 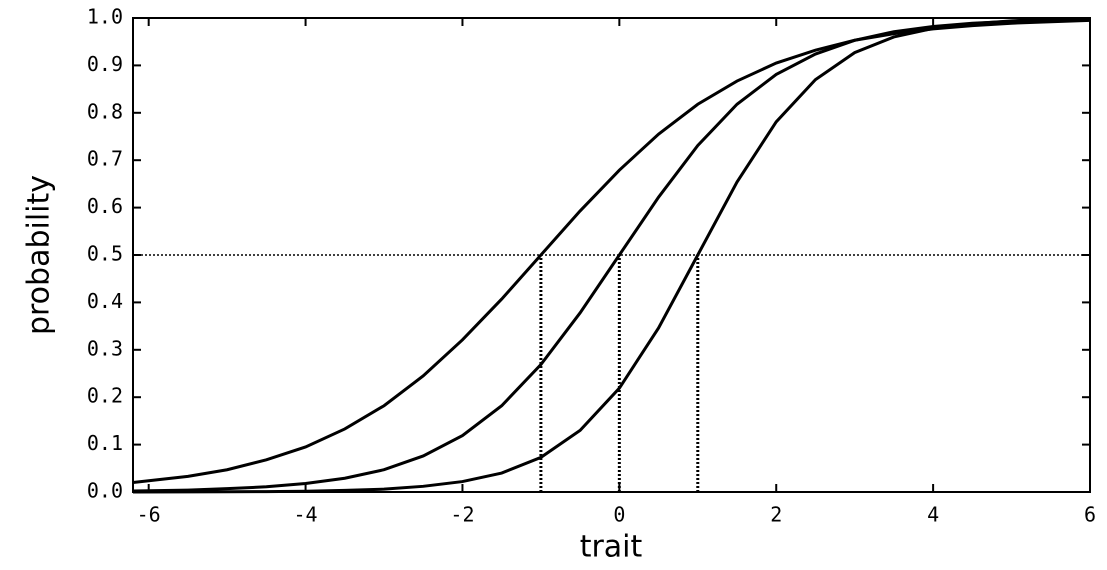 I want to click on y-tick-label: 0.0, so click(x=105, y=491).